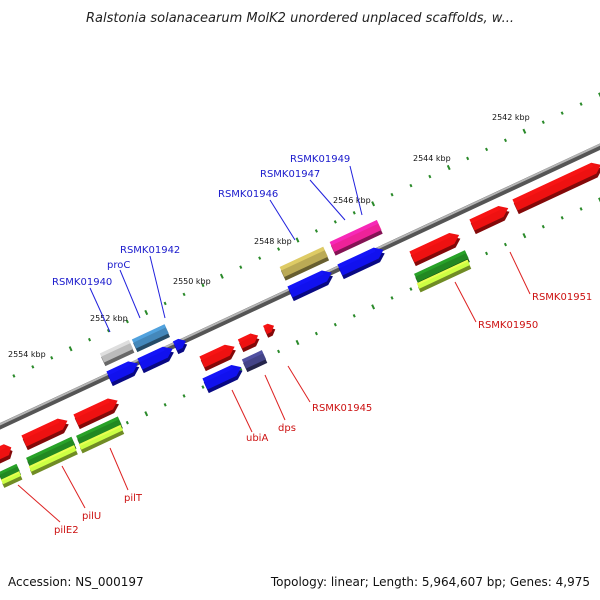 Image resolution: width=600 pixels, height=600 pixels. I want to click on gene-label-rsmk01950: RSMK01950, so click(508, 325).